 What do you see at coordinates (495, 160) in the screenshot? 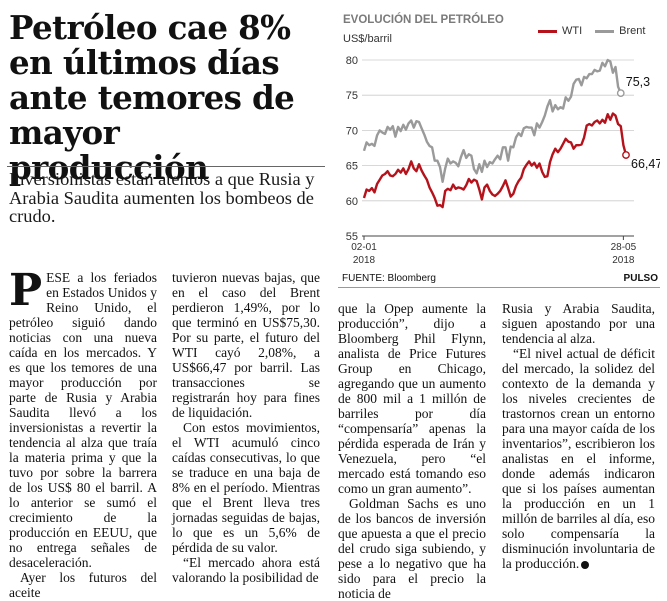
I see `series-line-wti` at bounding box center [495, 160].